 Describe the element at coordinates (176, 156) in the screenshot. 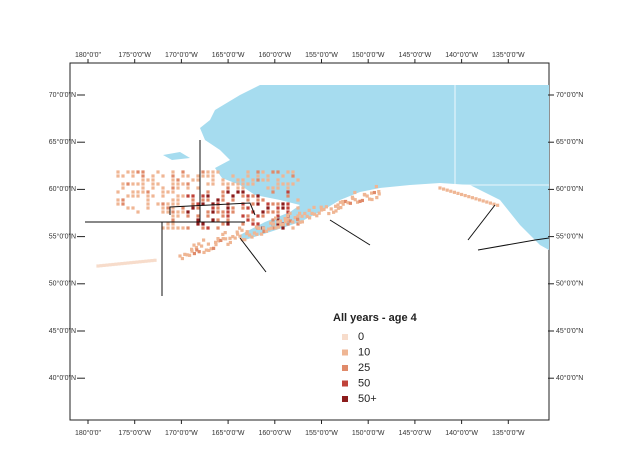

I see `island` at that location.